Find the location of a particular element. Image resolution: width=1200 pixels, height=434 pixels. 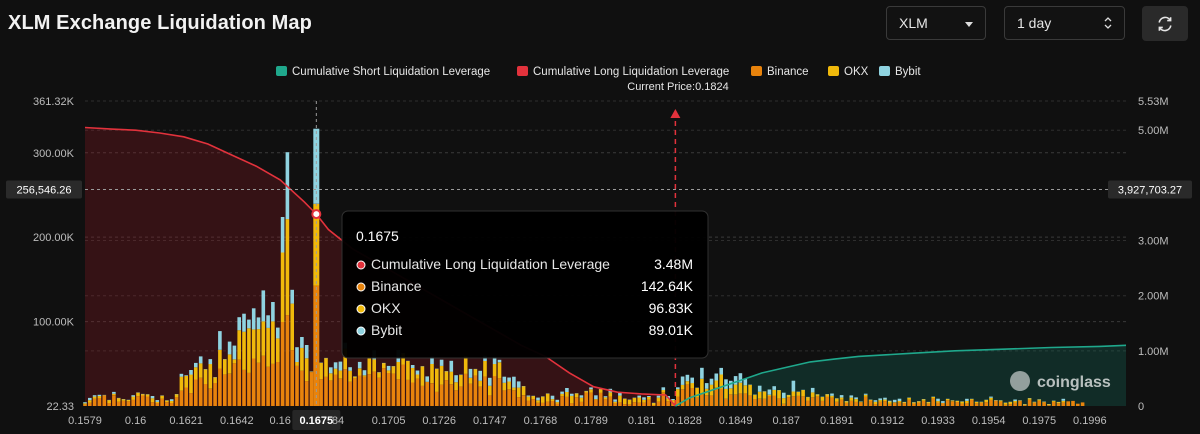

coin-select: XLM is located at coordinates (936, 23).